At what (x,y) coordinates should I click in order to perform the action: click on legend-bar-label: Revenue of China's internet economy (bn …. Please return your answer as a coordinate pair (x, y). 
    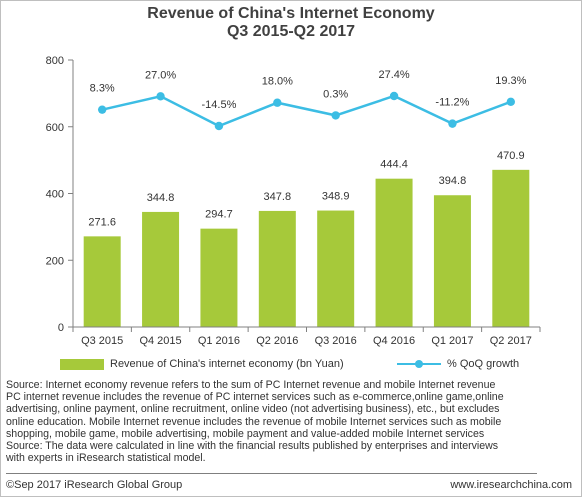
    Looking at the image, I should click on (227, 364).